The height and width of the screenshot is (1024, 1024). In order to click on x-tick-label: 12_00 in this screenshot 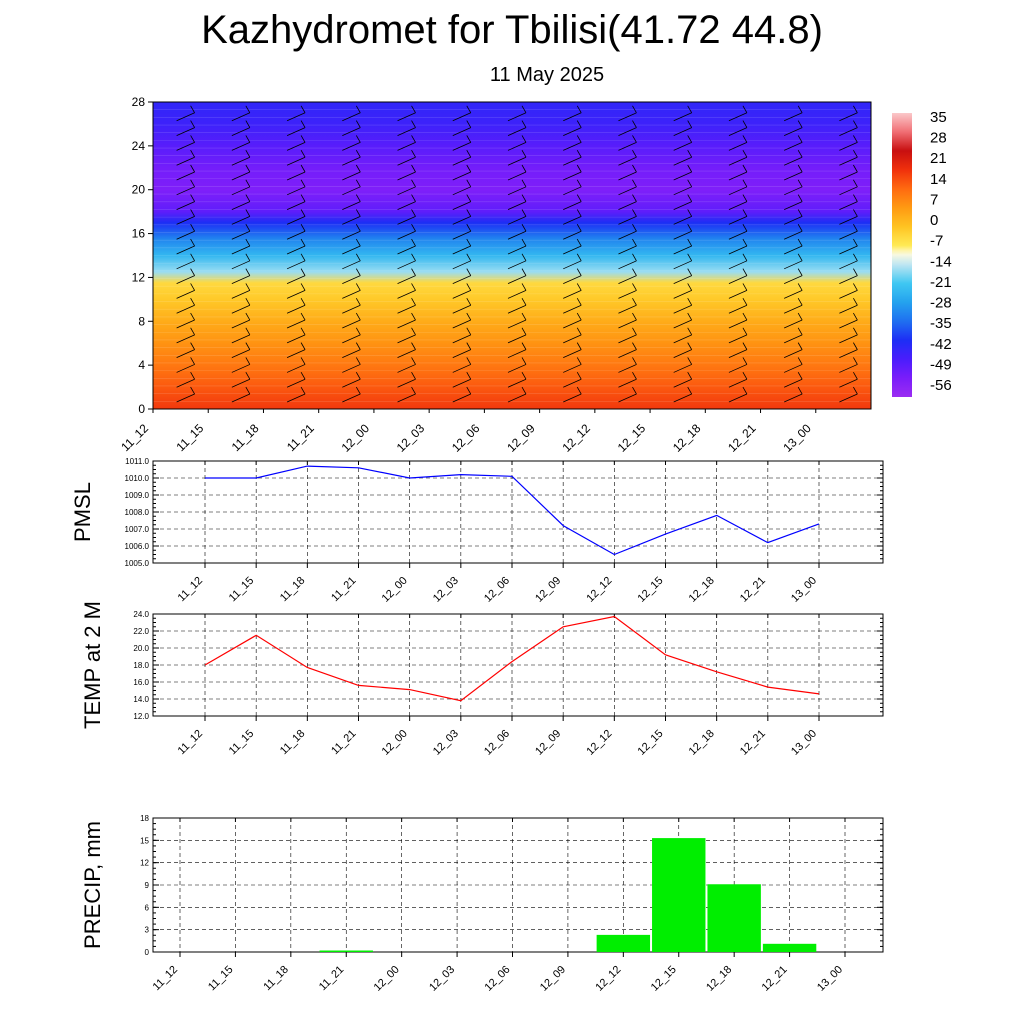, I will do `click(387, 979)`.